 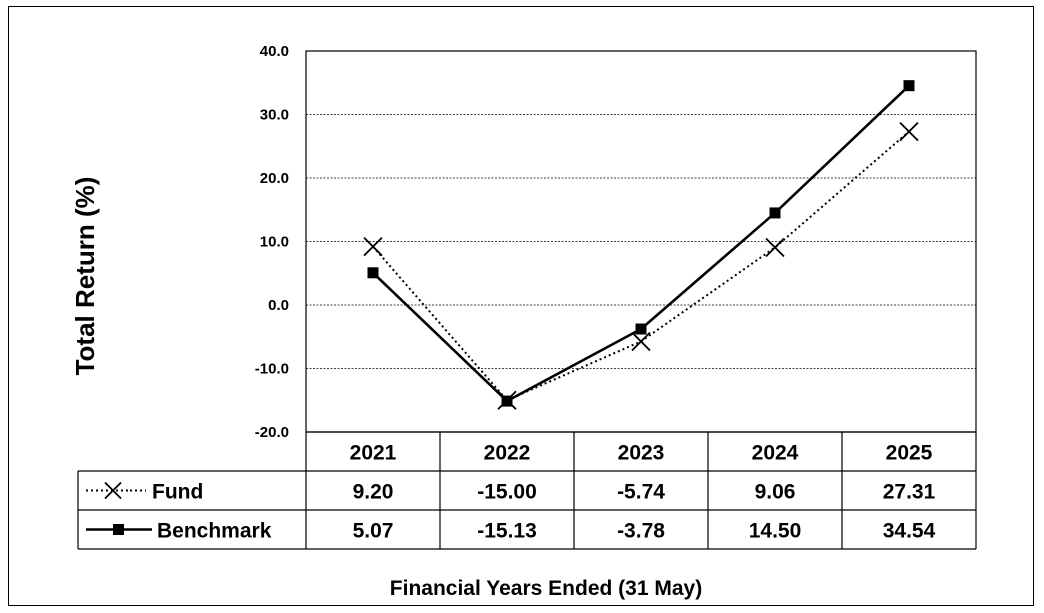 What do you see at coordinates (546, 588) in the screenshot?
I see `x-axis-label: Financial Years Ended (31 May)` at bounding box center [546, 588].